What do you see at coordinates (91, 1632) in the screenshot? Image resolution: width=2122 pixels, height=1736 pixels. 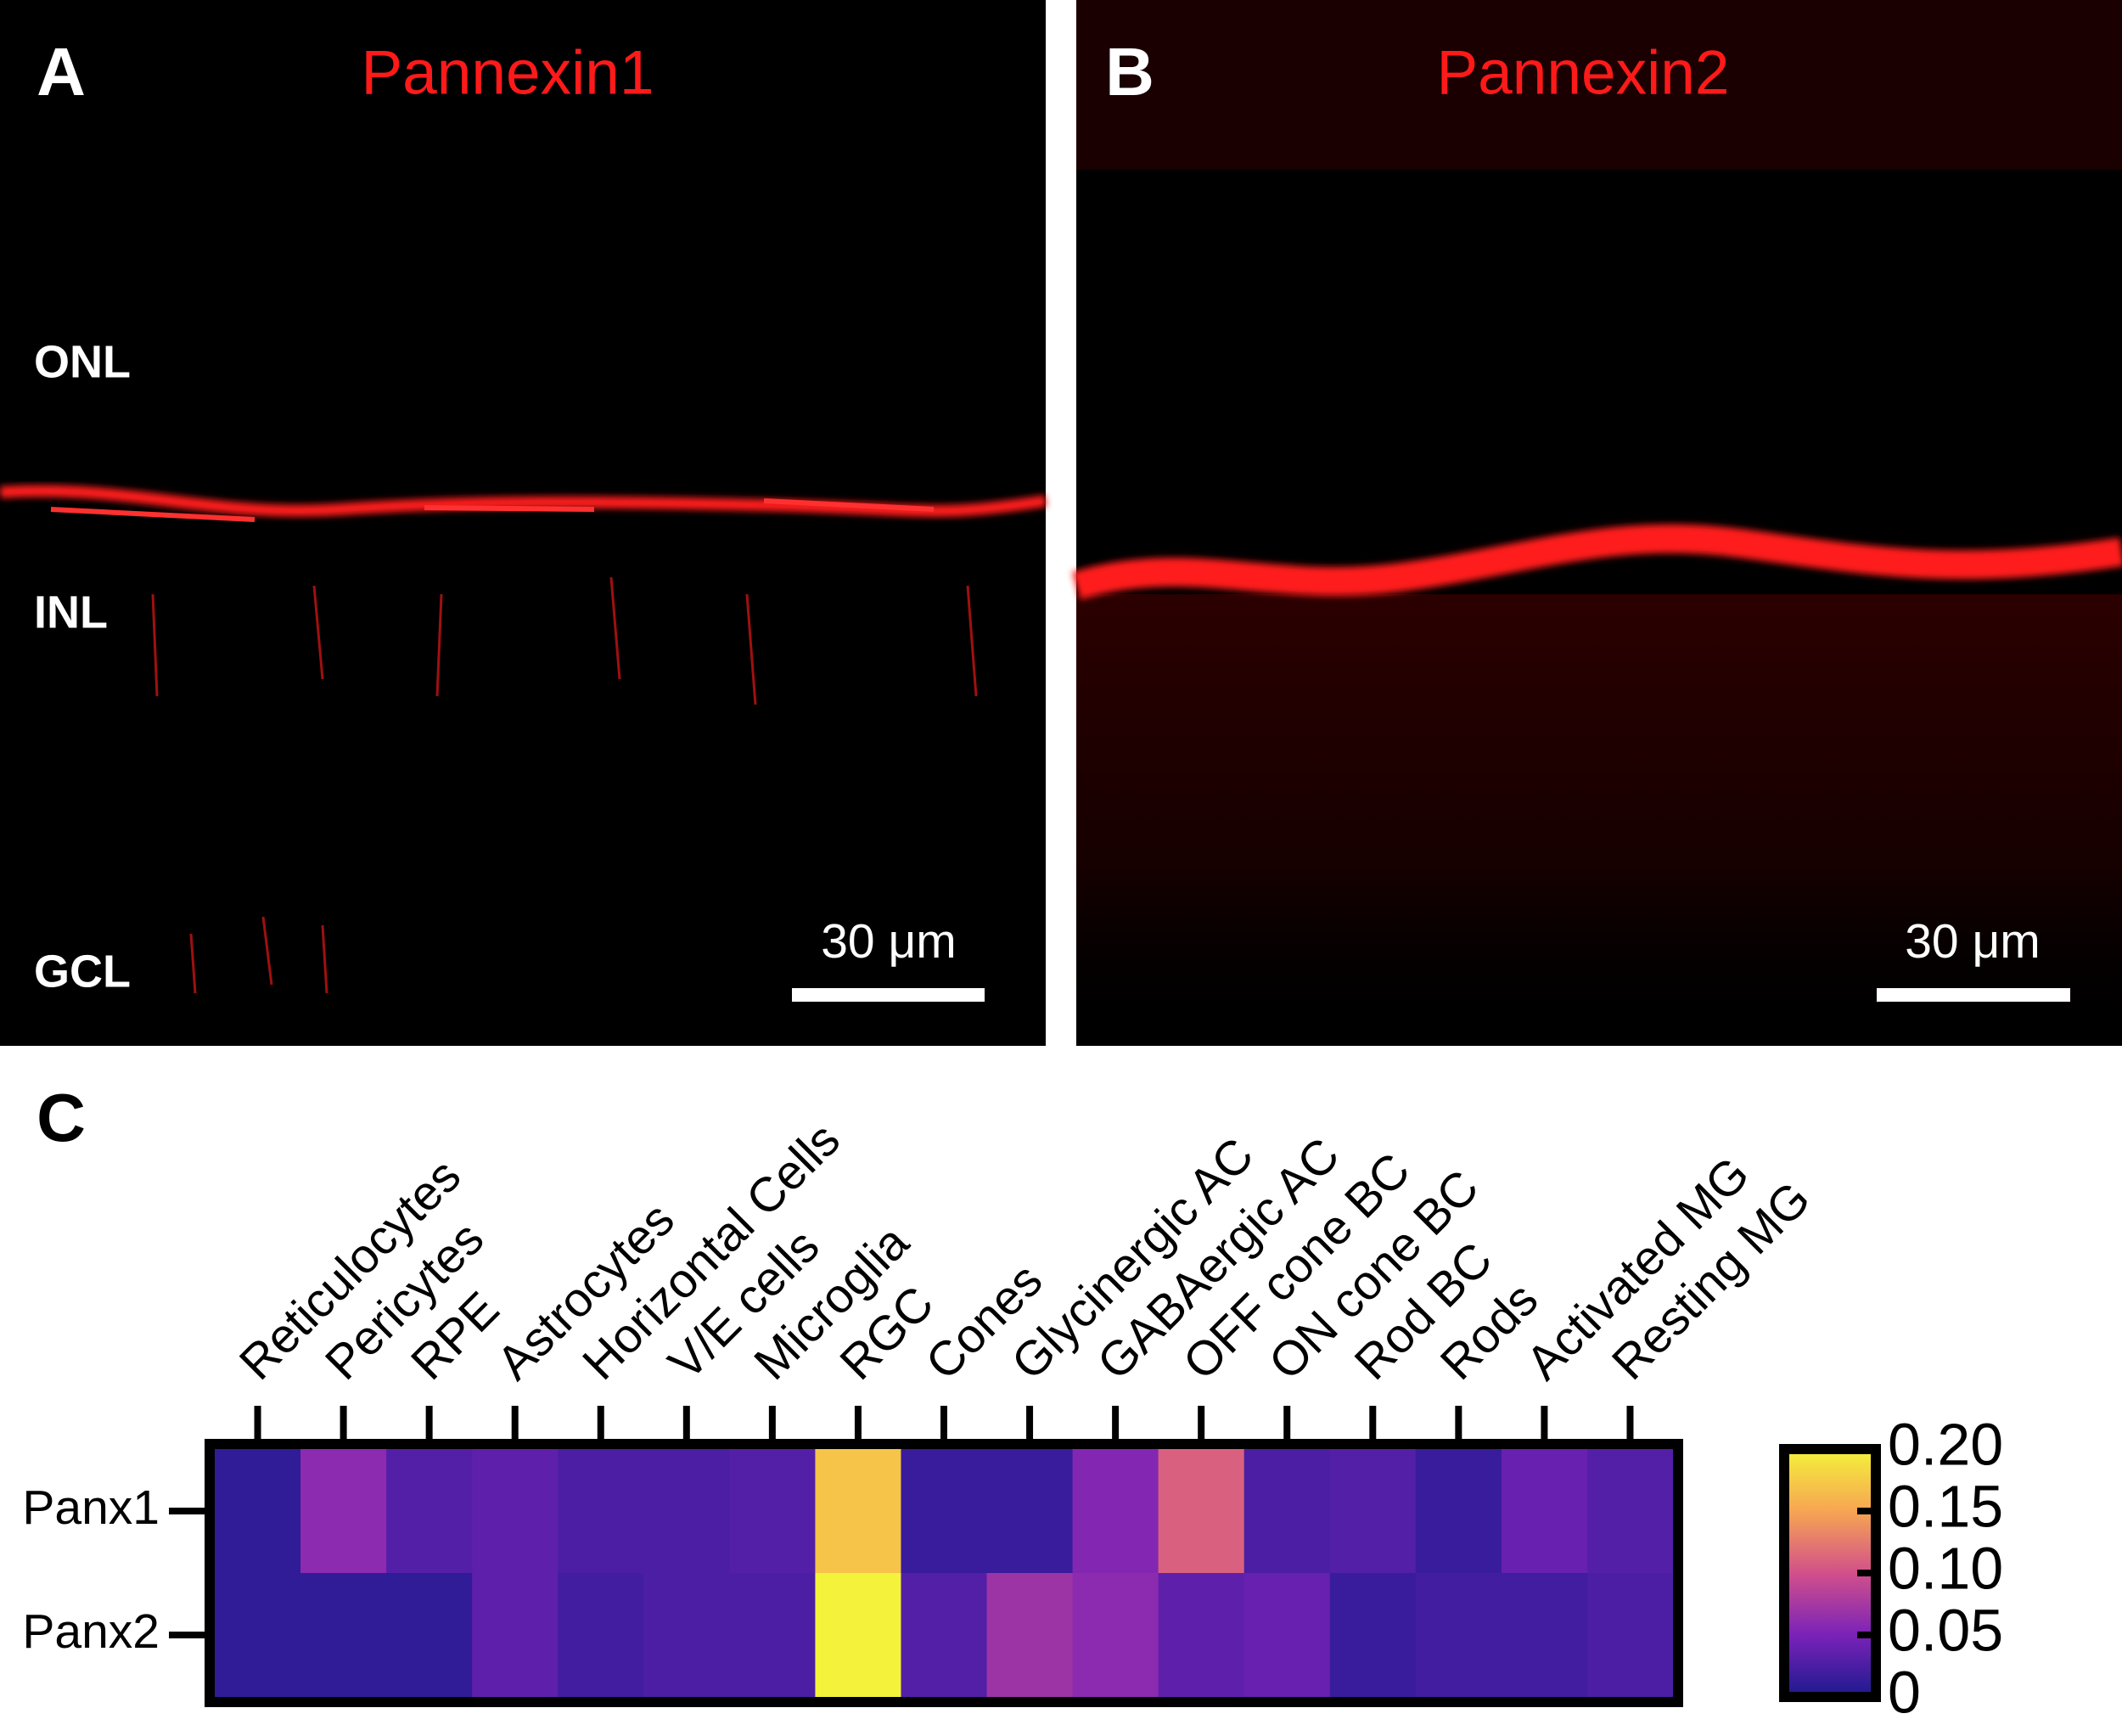 I see `row-label: Panx2` at bounding box center [91, 1632].